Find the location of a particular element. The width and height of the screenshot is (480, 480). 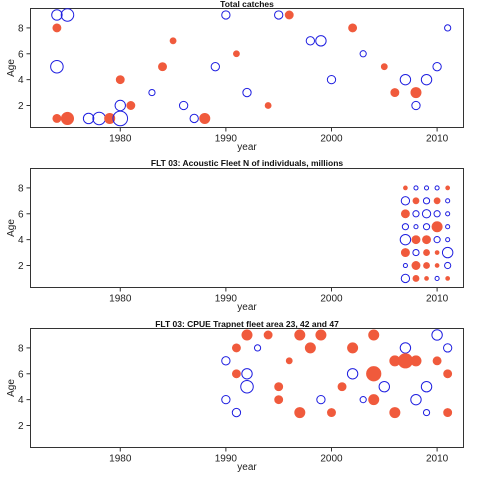

x-tick-label: 1980 is located at coordinates (120, 459).